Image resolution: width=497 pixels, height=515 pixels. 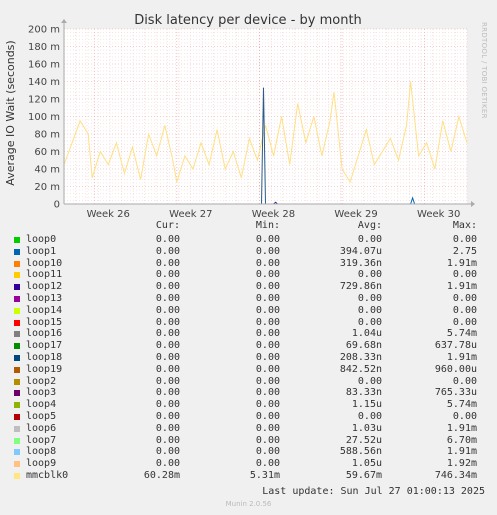 I want to click on legend-row: loop5 0.00 0.00 0.00 0.00, so click(x=248, y=417).